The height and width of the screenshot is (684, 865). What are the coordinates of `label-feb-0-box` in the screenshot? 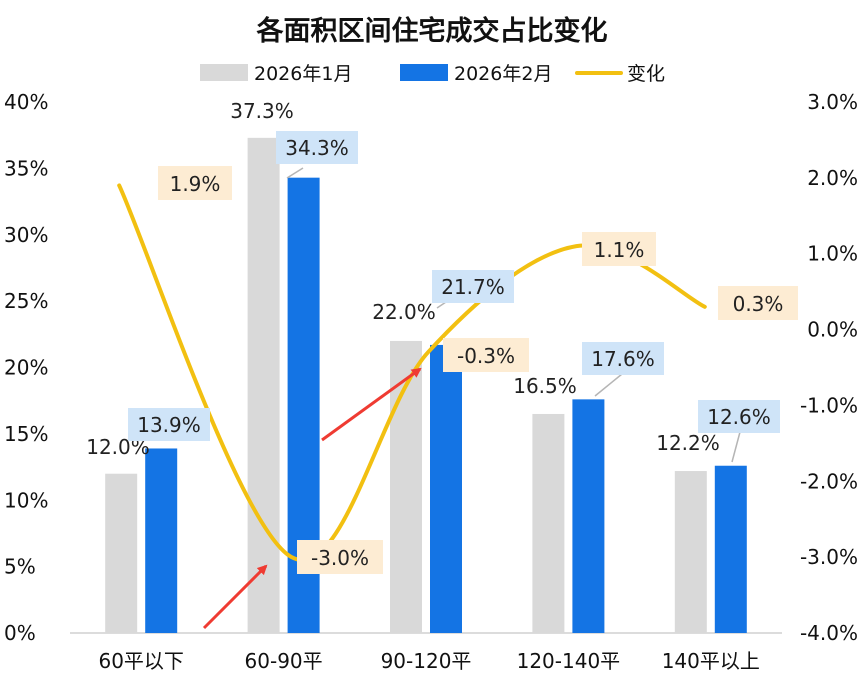 It's located at (169, 424).